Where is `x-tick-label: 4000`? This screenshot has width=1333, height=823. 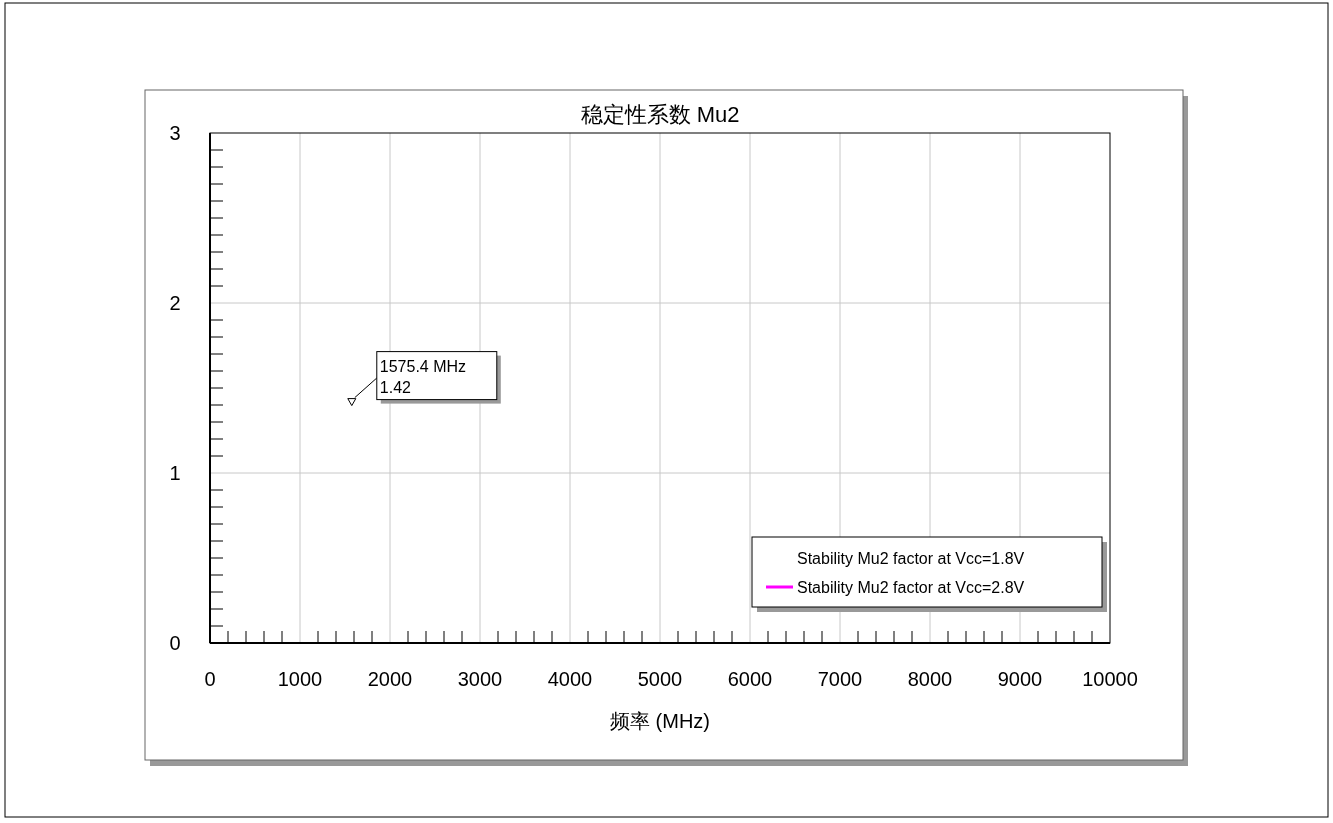
x-tick-label: 4000 is located at coordinates (570, 679).